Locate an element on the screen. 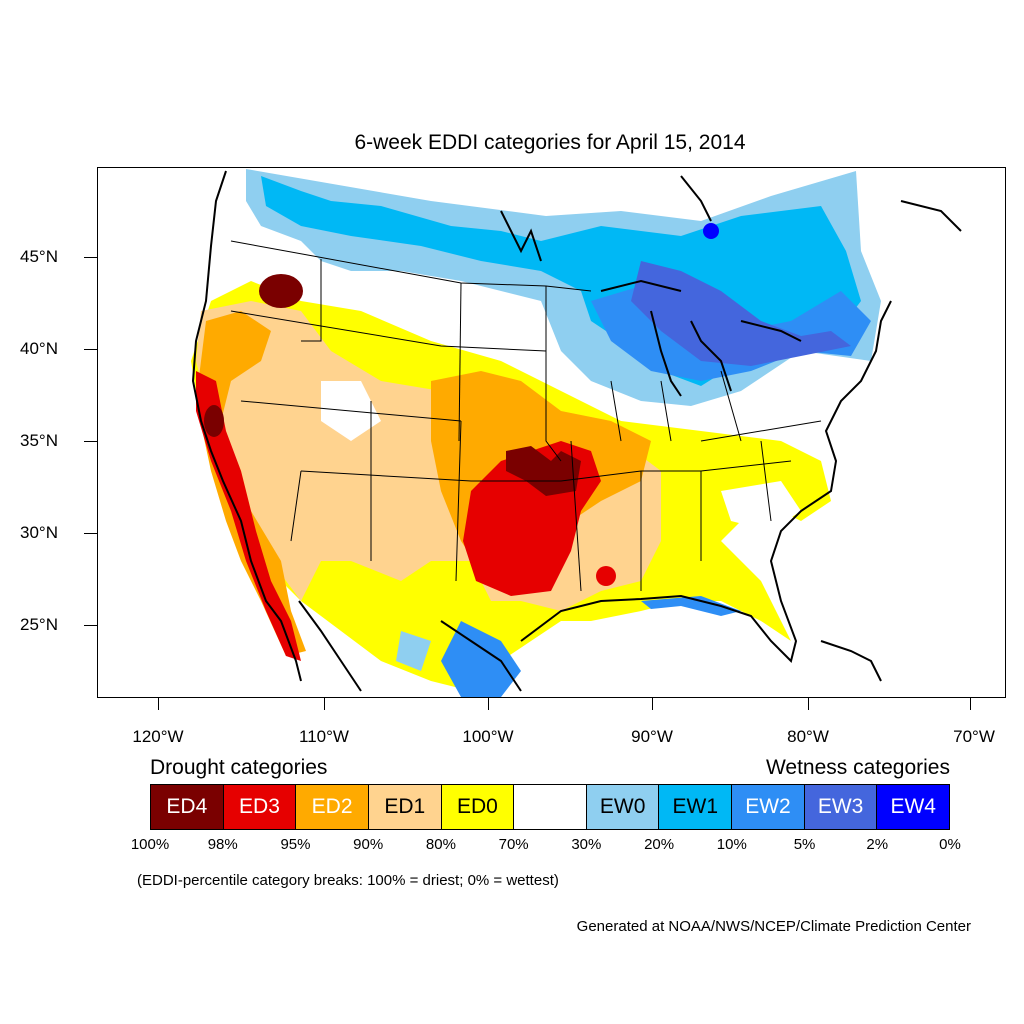  legend-box-ew2: EW2 is located at coordinates (768, 807).